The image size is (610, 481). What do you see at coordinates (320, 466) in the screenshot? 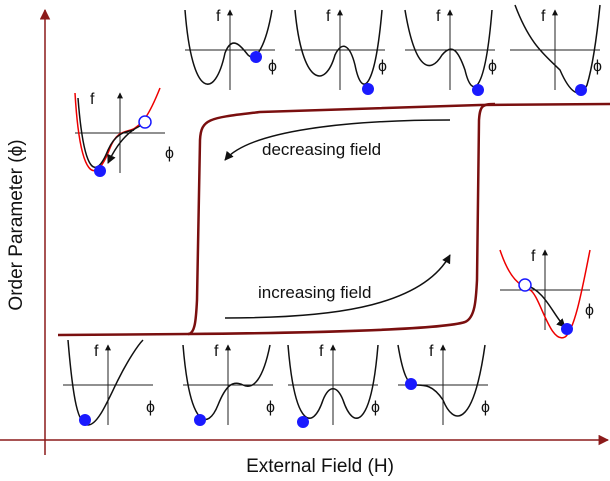
I see `x-axis-label: External Field (H)` at bounding box center [320, 466].